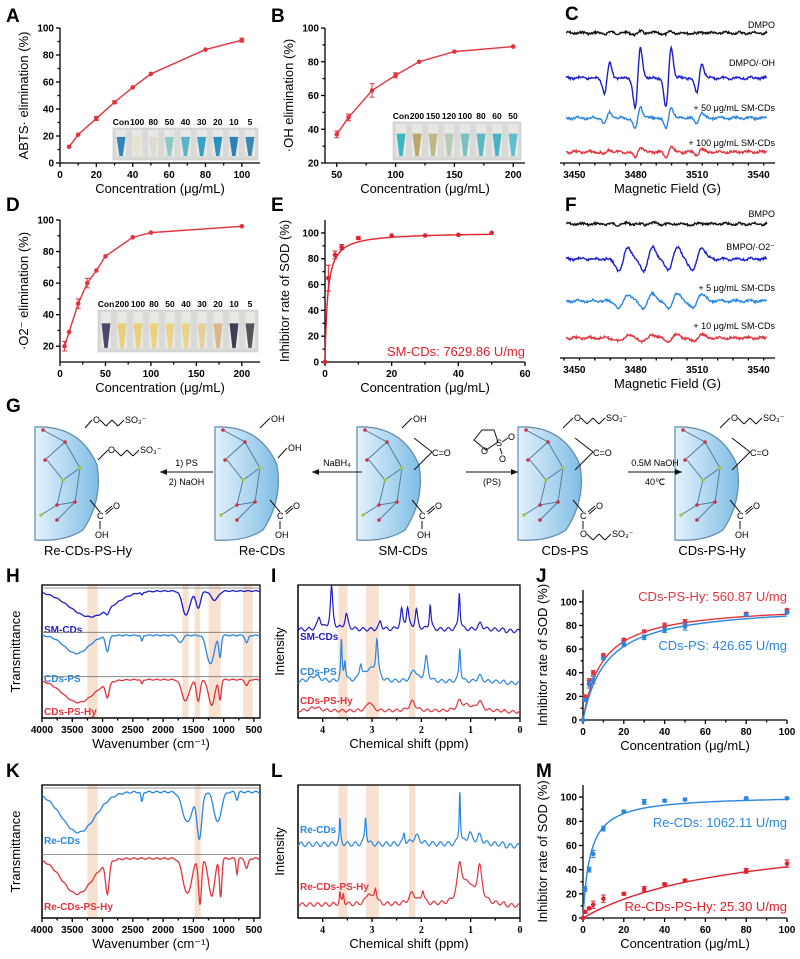  I want to click on x-tick-label: 0, so click(60, 175).